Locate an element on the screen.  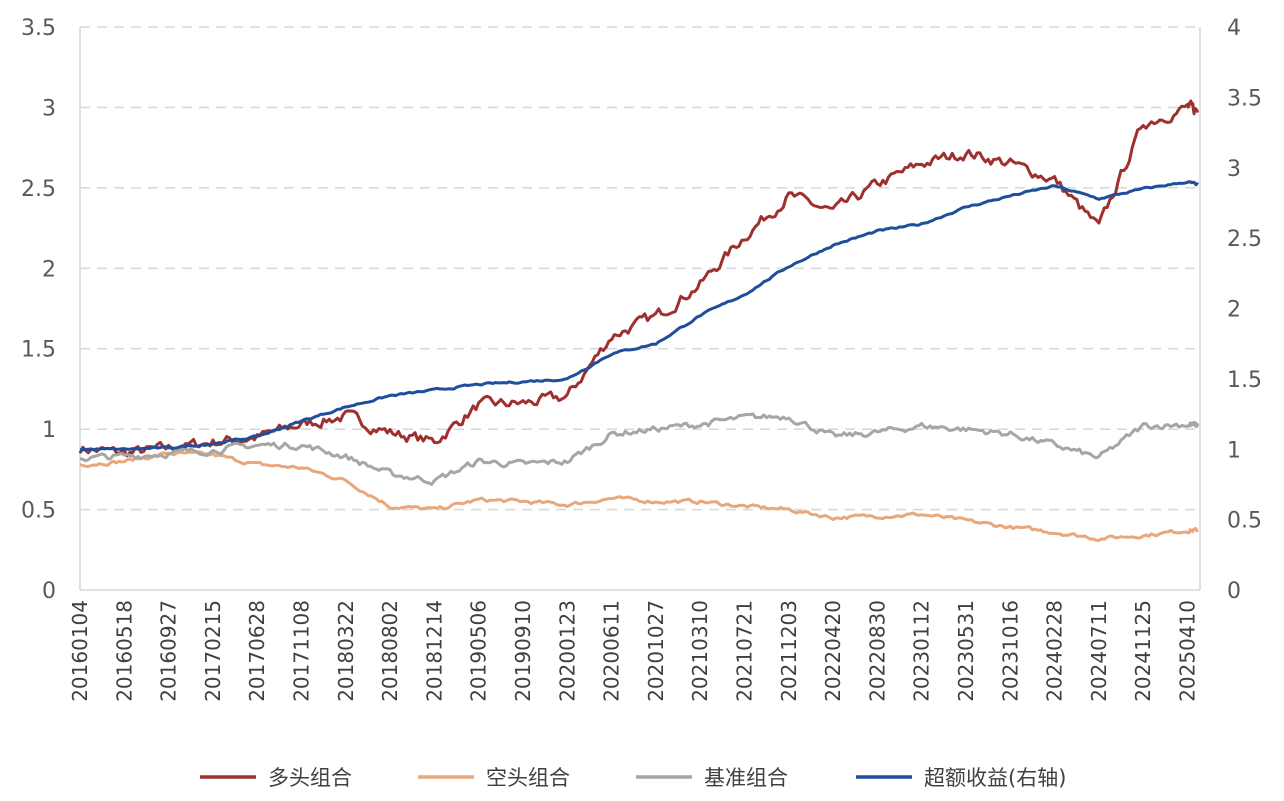
x-tick-label: 20231016 is located at coordinates (1010, 651).